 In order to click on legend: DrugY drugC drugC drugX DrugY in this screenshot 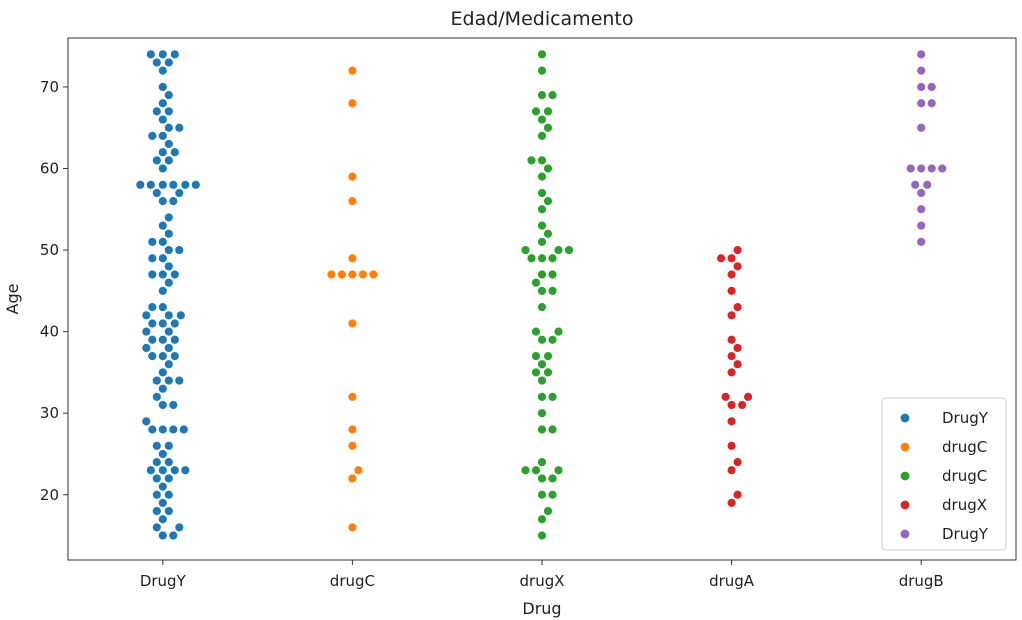, I will do `click(944, 474)`.